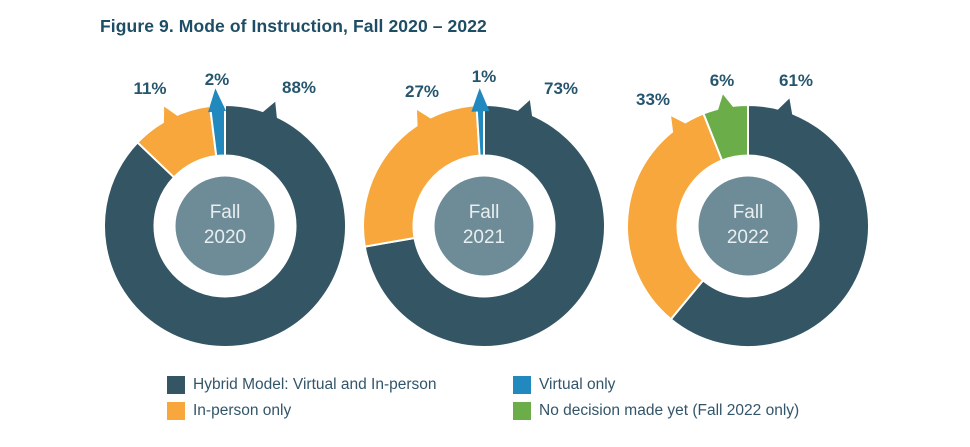  Describe the element at coordinates (299, 87) in the screenshot. I see `pct-label-hybrid: 88%` at that location.